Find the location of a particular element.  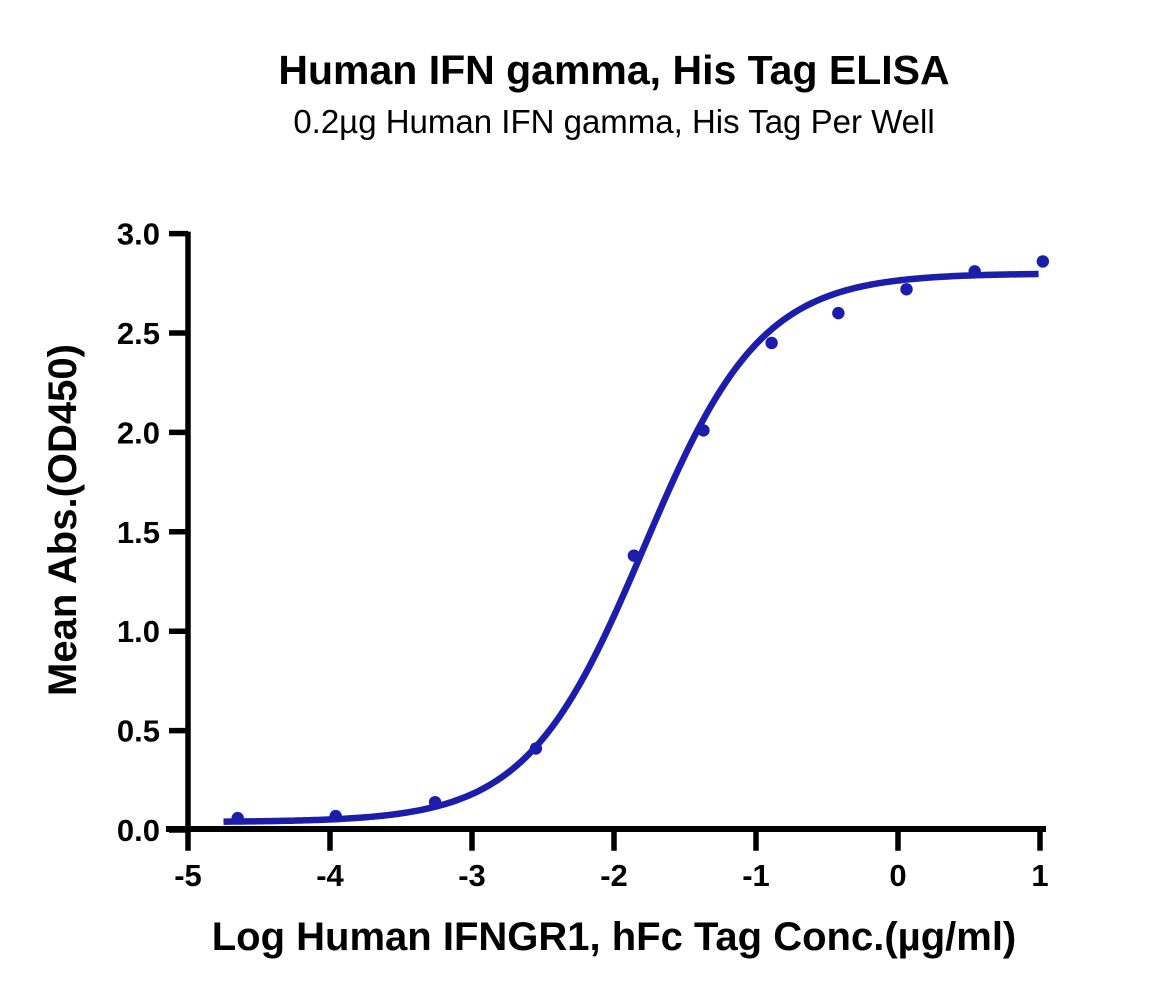

y-tick-label: 3.0 is located at coordinates (138, 234).